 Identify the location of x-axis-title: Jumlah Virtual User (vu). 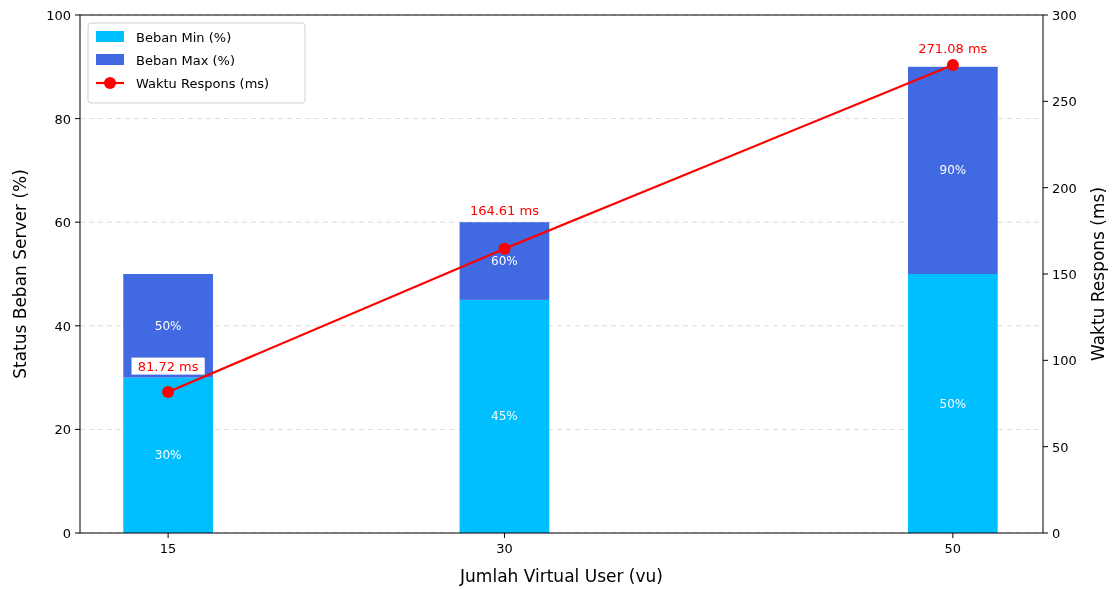
(561, 576).